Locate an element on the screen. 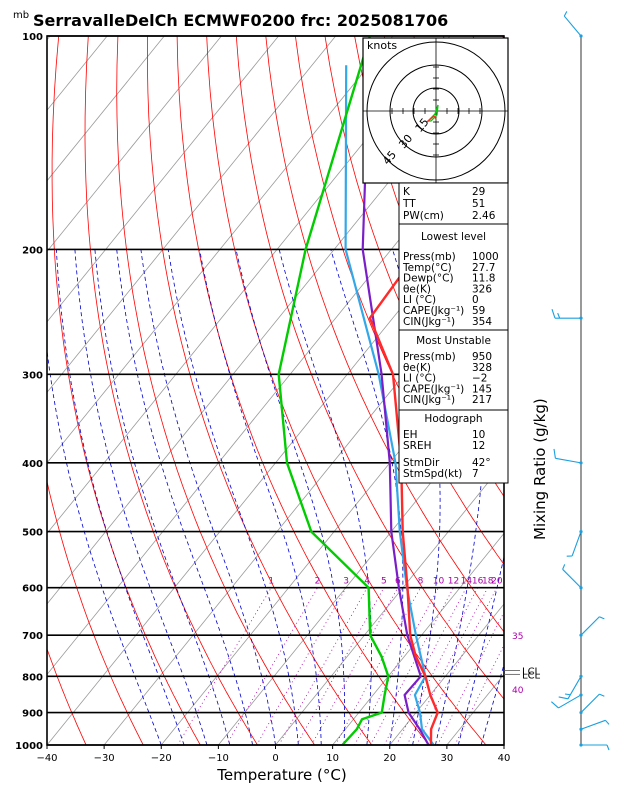 Image resolution: width=618 pixels, height=800 pixels. panel-value: 328 is located at coordinates (482, 368).